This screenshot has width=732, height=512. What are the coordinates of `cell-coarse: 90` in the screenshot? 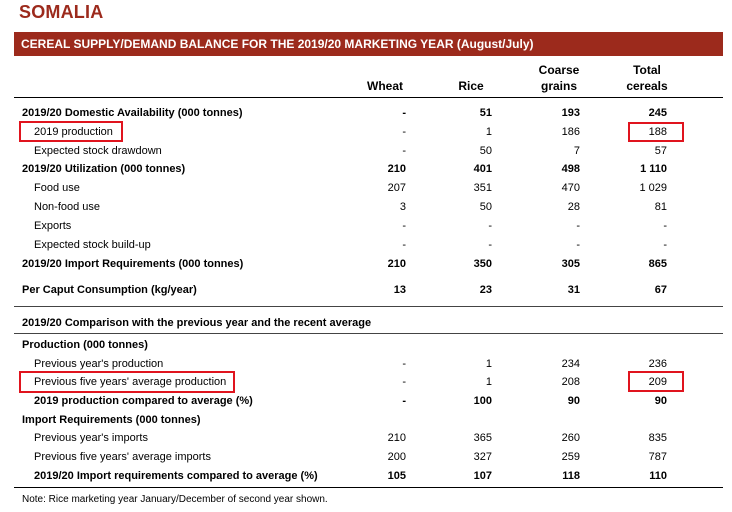 It's located at (573, 401).